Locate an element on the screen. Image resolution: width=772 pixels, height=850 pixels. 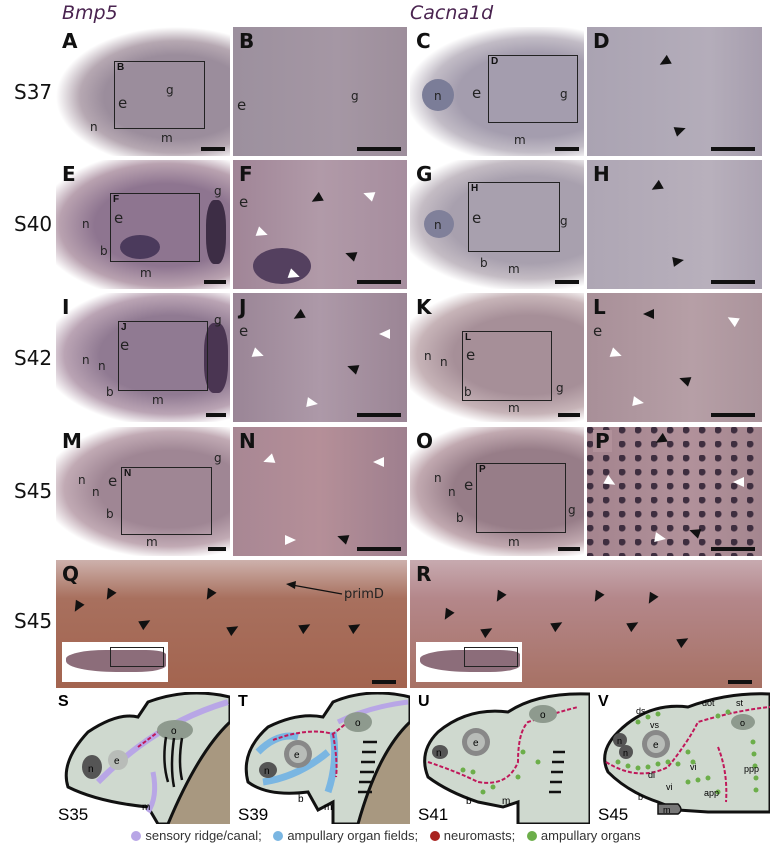
row-label: S45 is located at coordinates (33, 621).